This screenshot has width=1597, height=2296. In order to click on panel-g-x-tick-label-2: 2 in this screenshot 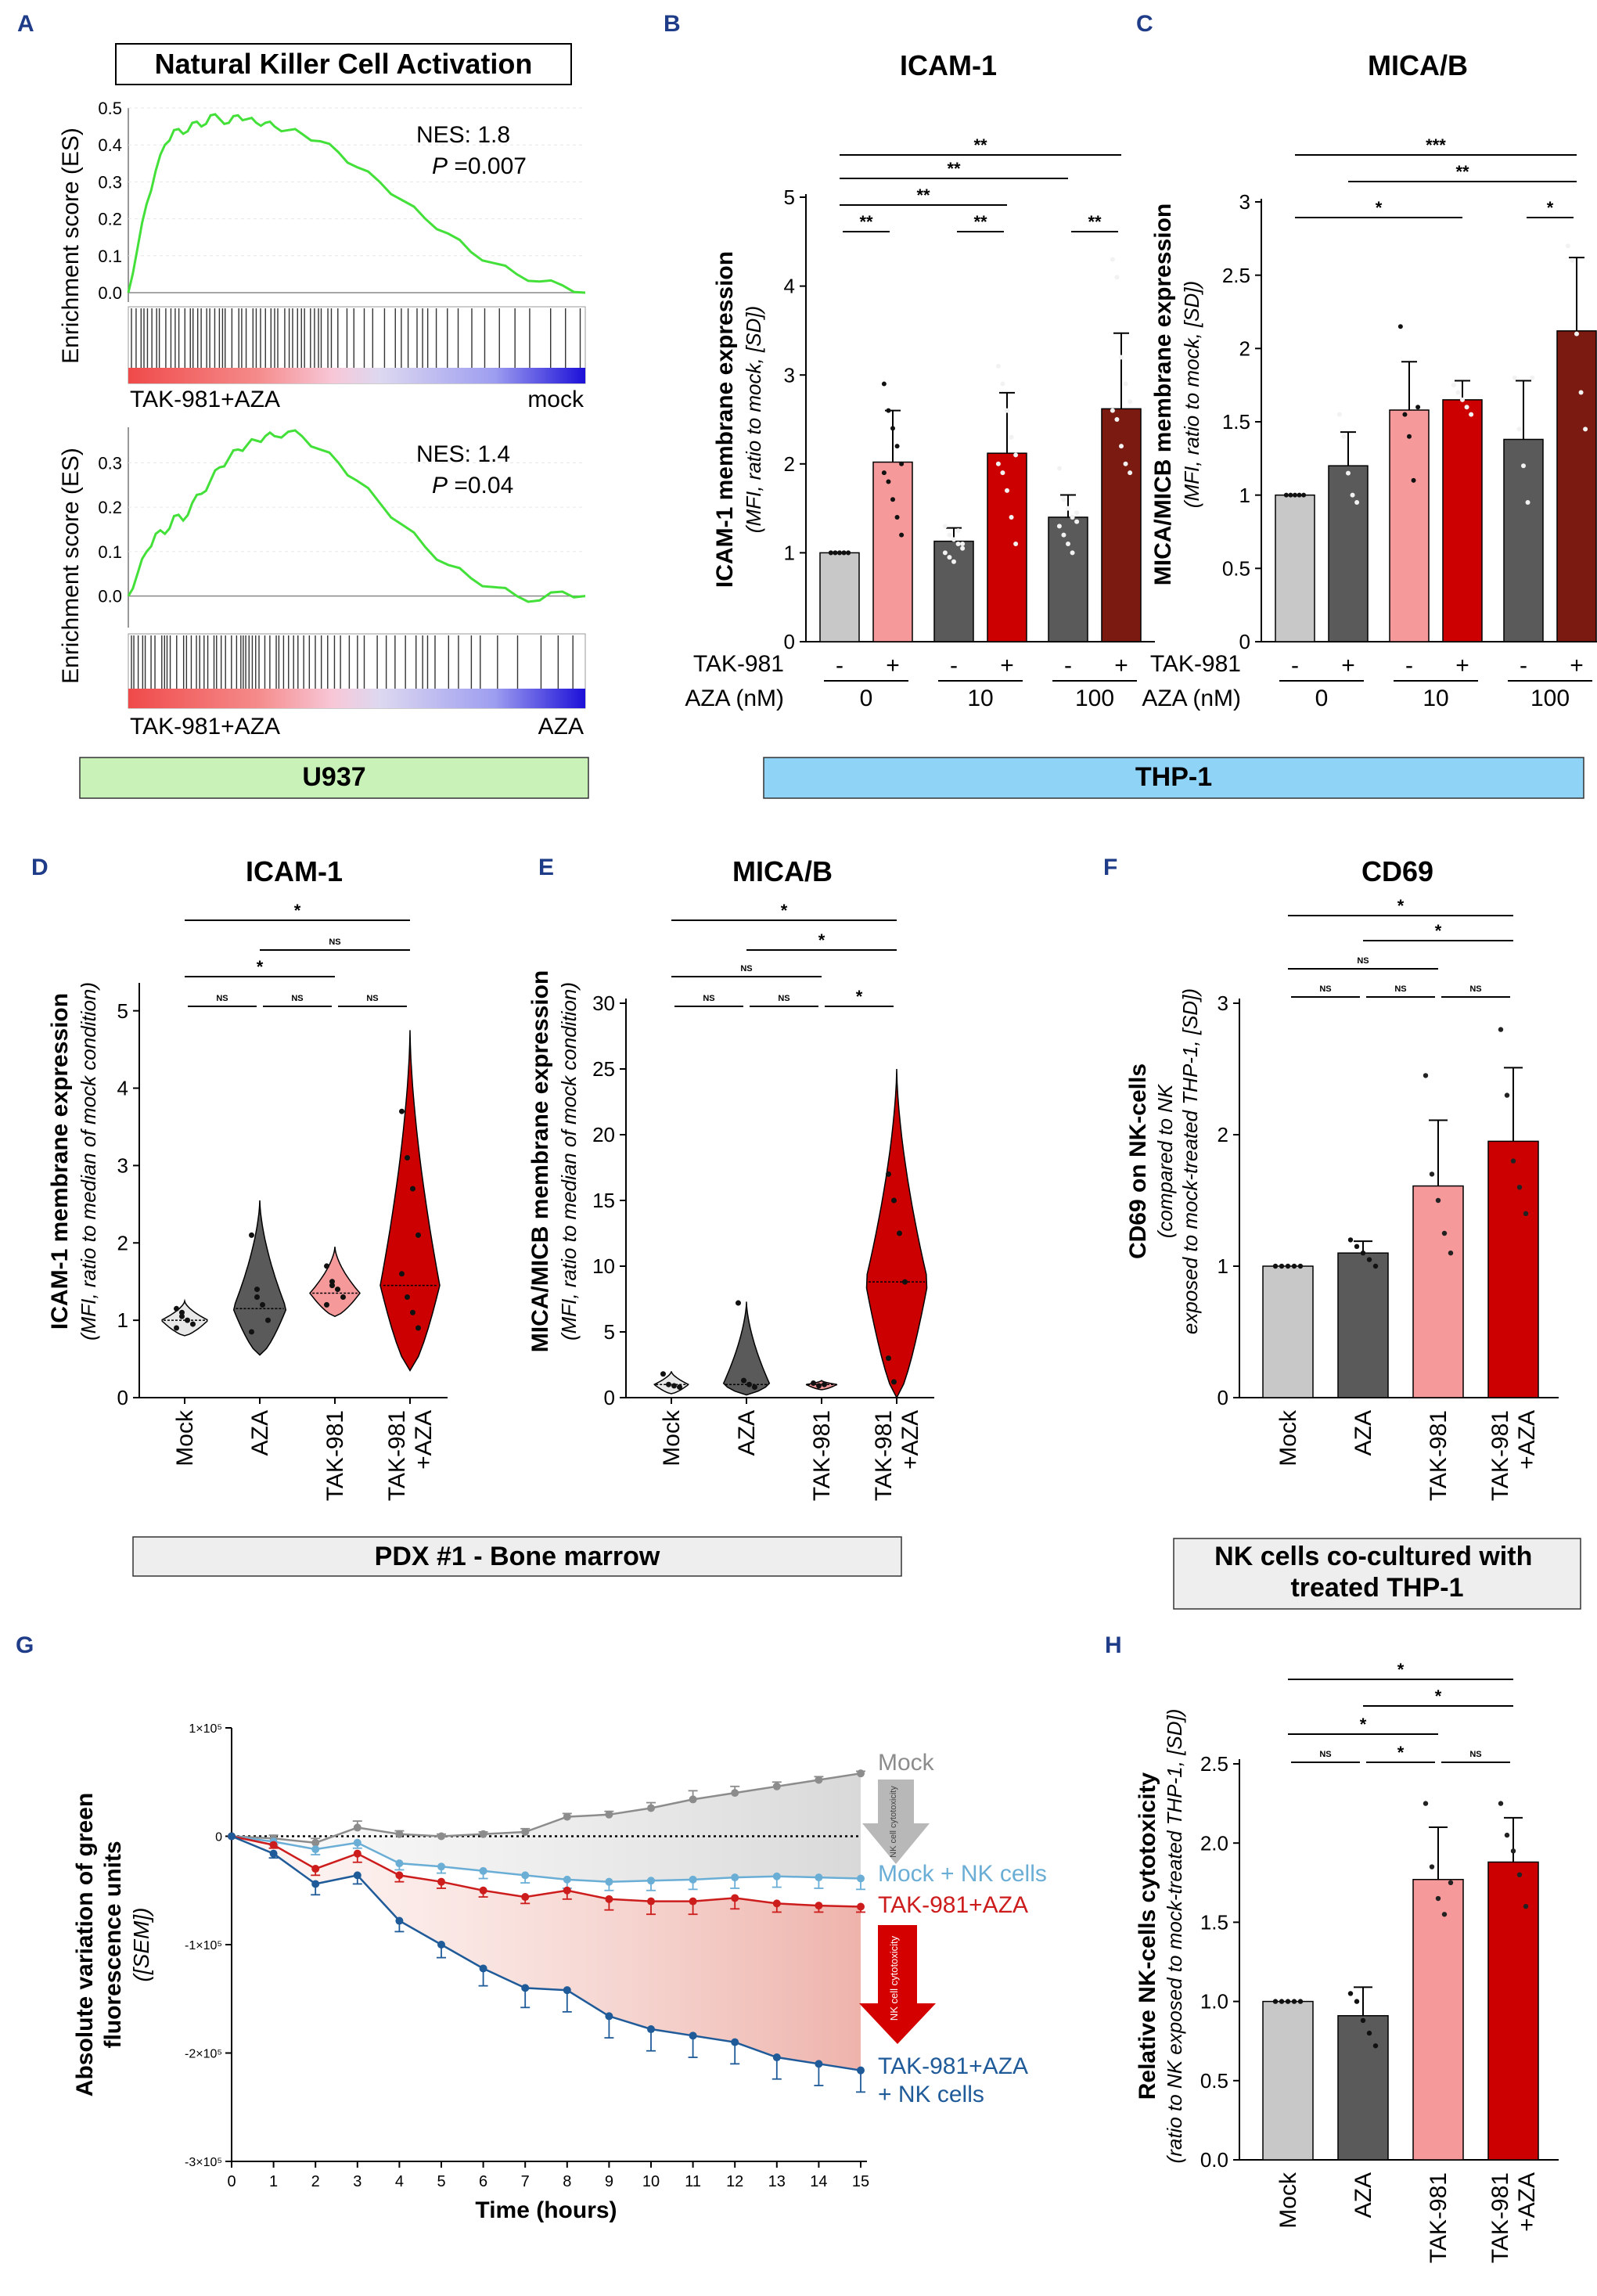, I will do `click(315, 2181)`.